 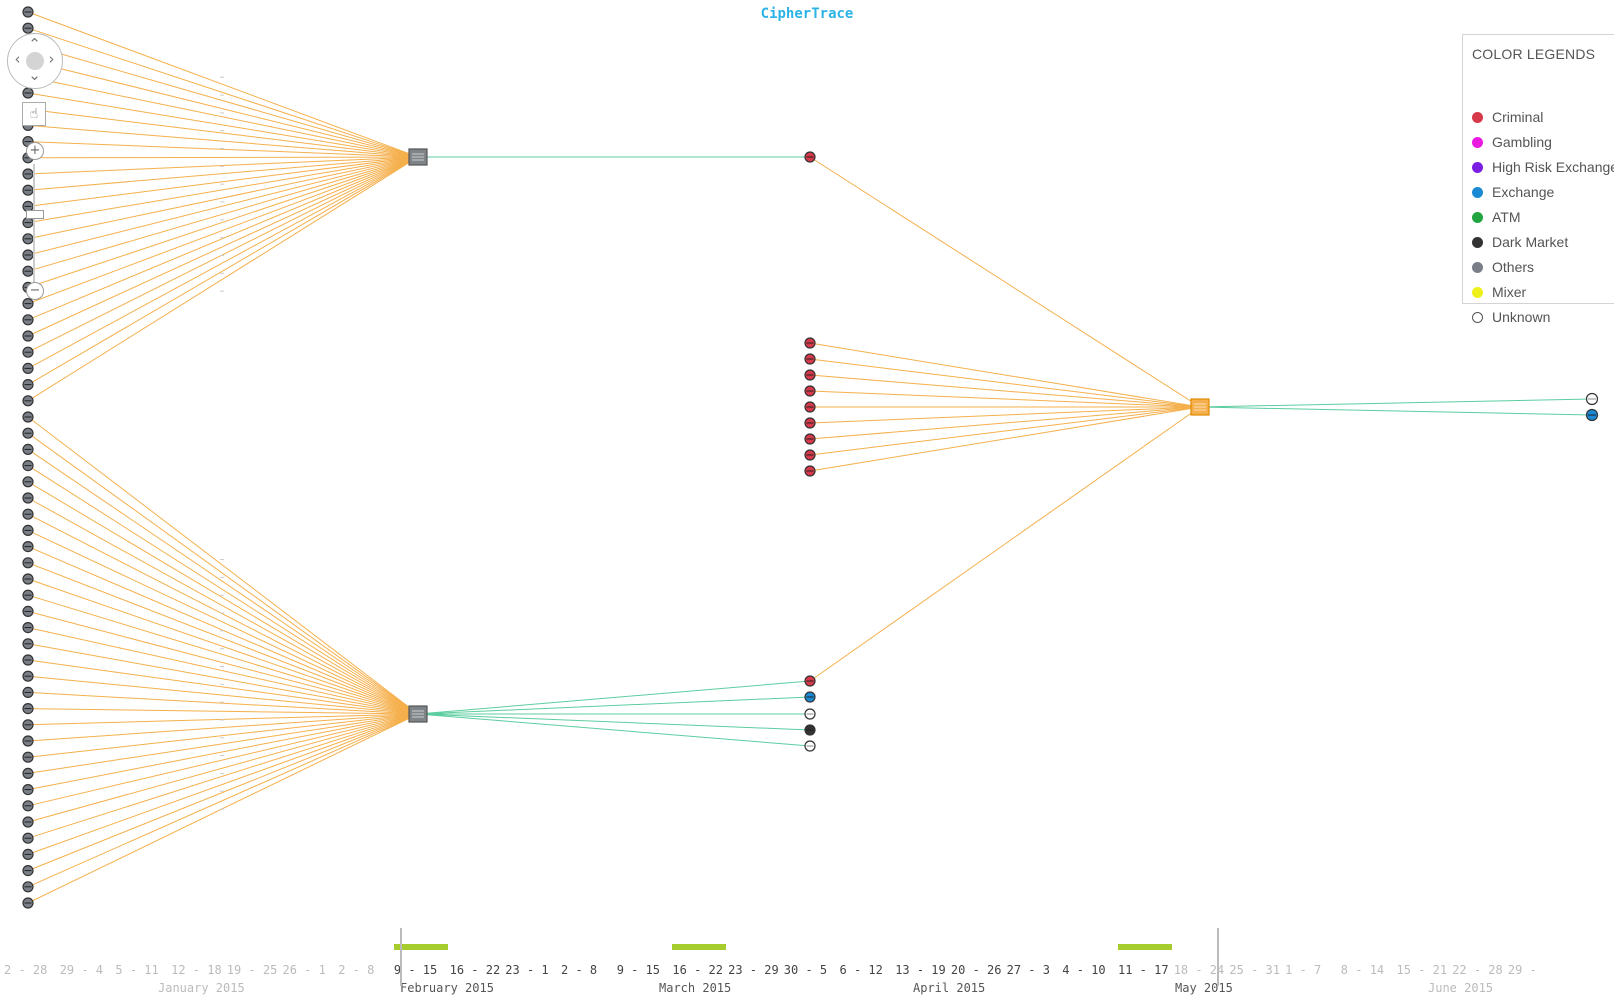 I want to click on zoom-in-button: +, so click(x=35, y=151).